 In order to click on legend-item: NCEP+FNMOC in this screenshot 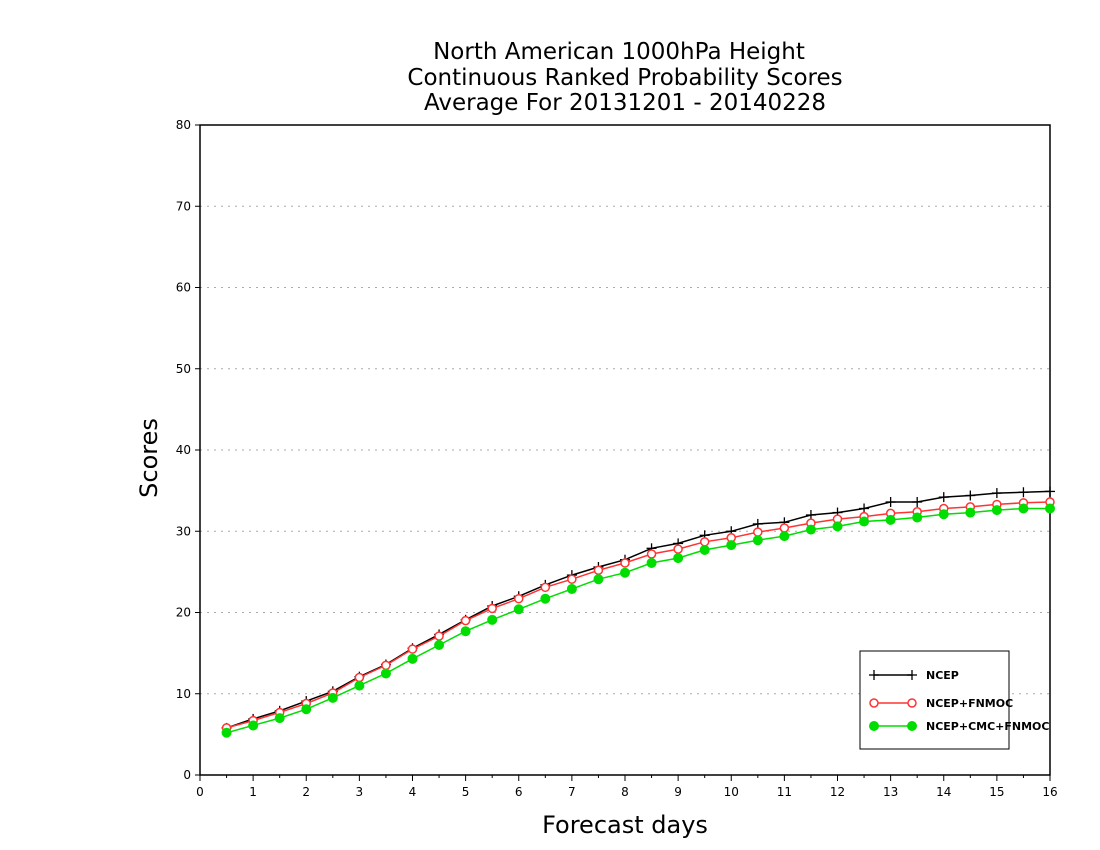, I will do `click(941, 703)`.